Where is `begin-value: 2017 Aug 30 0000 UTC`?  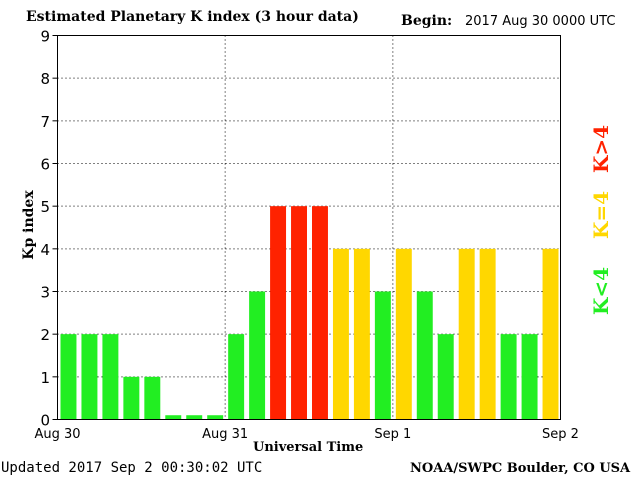
begin-value: 2017 Aug 30 0000 UTC is located at coordinates (540, 21).